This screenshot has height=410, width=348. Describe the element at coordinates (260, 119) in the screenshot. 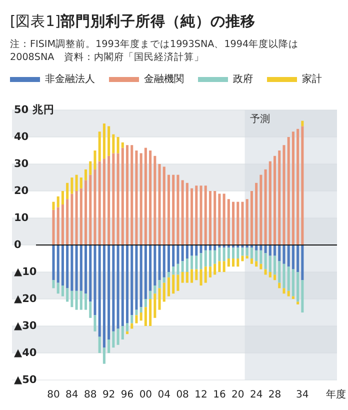

I see `band-label: 予測` at that location.